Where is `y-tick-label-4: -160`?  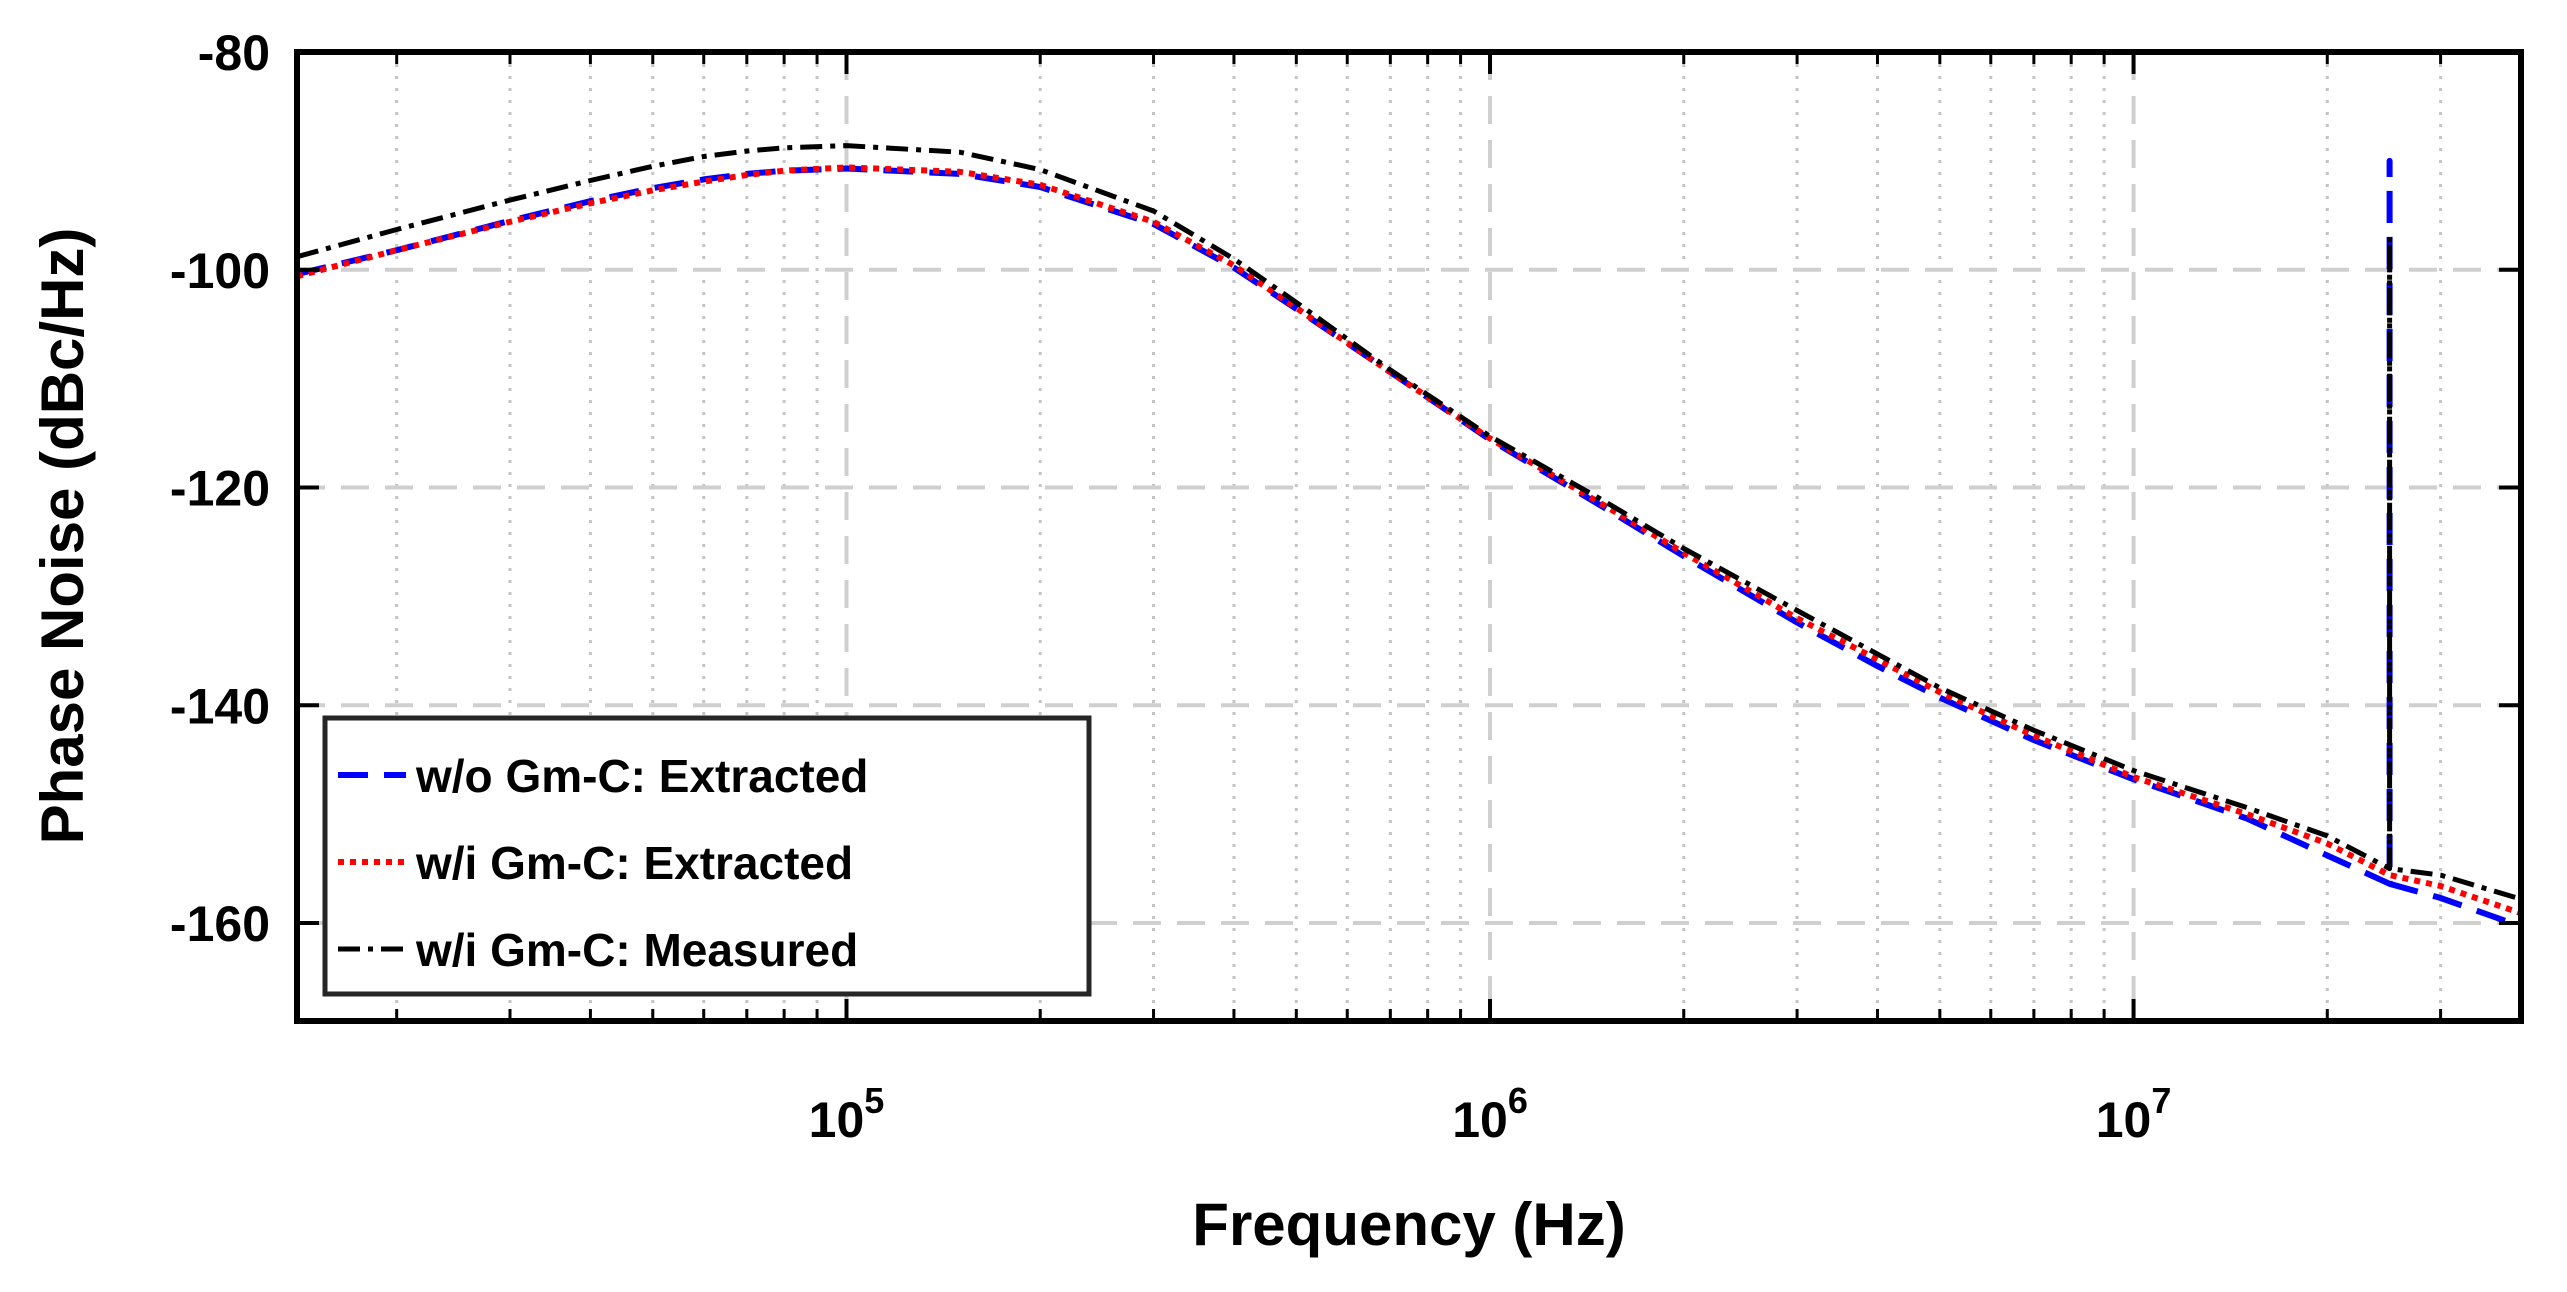 y-tick-label-4: -160 is located at coordinates (220, 924).